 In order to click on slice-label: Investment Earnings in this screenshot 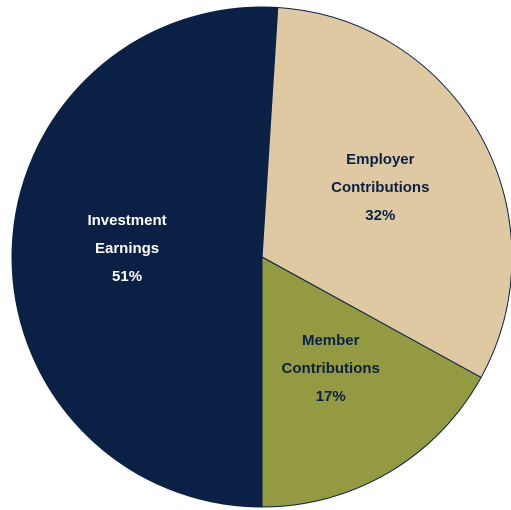, I will do `click(126, 234)`.